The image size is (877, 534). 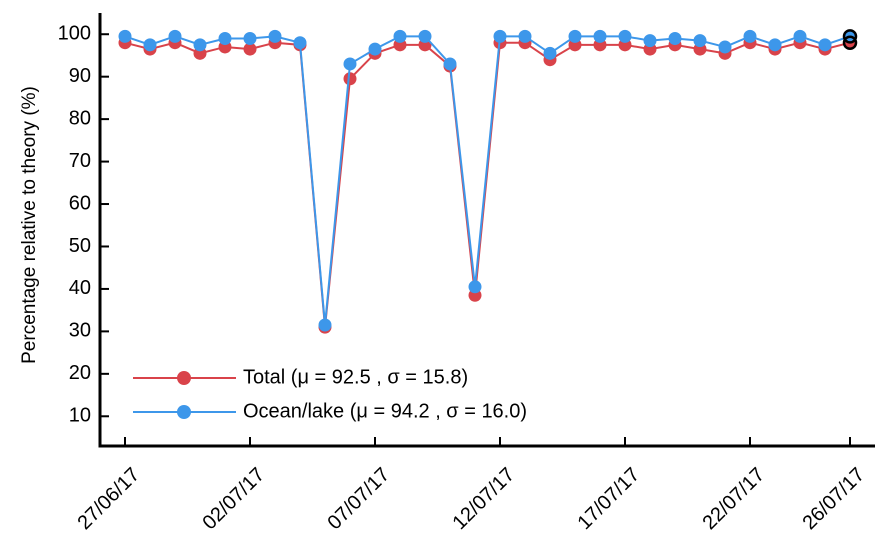 What do you see at coordinates (80, 288) in the screenshot?
I see `y-tick-label: 40` at bounding box center [80, 288].